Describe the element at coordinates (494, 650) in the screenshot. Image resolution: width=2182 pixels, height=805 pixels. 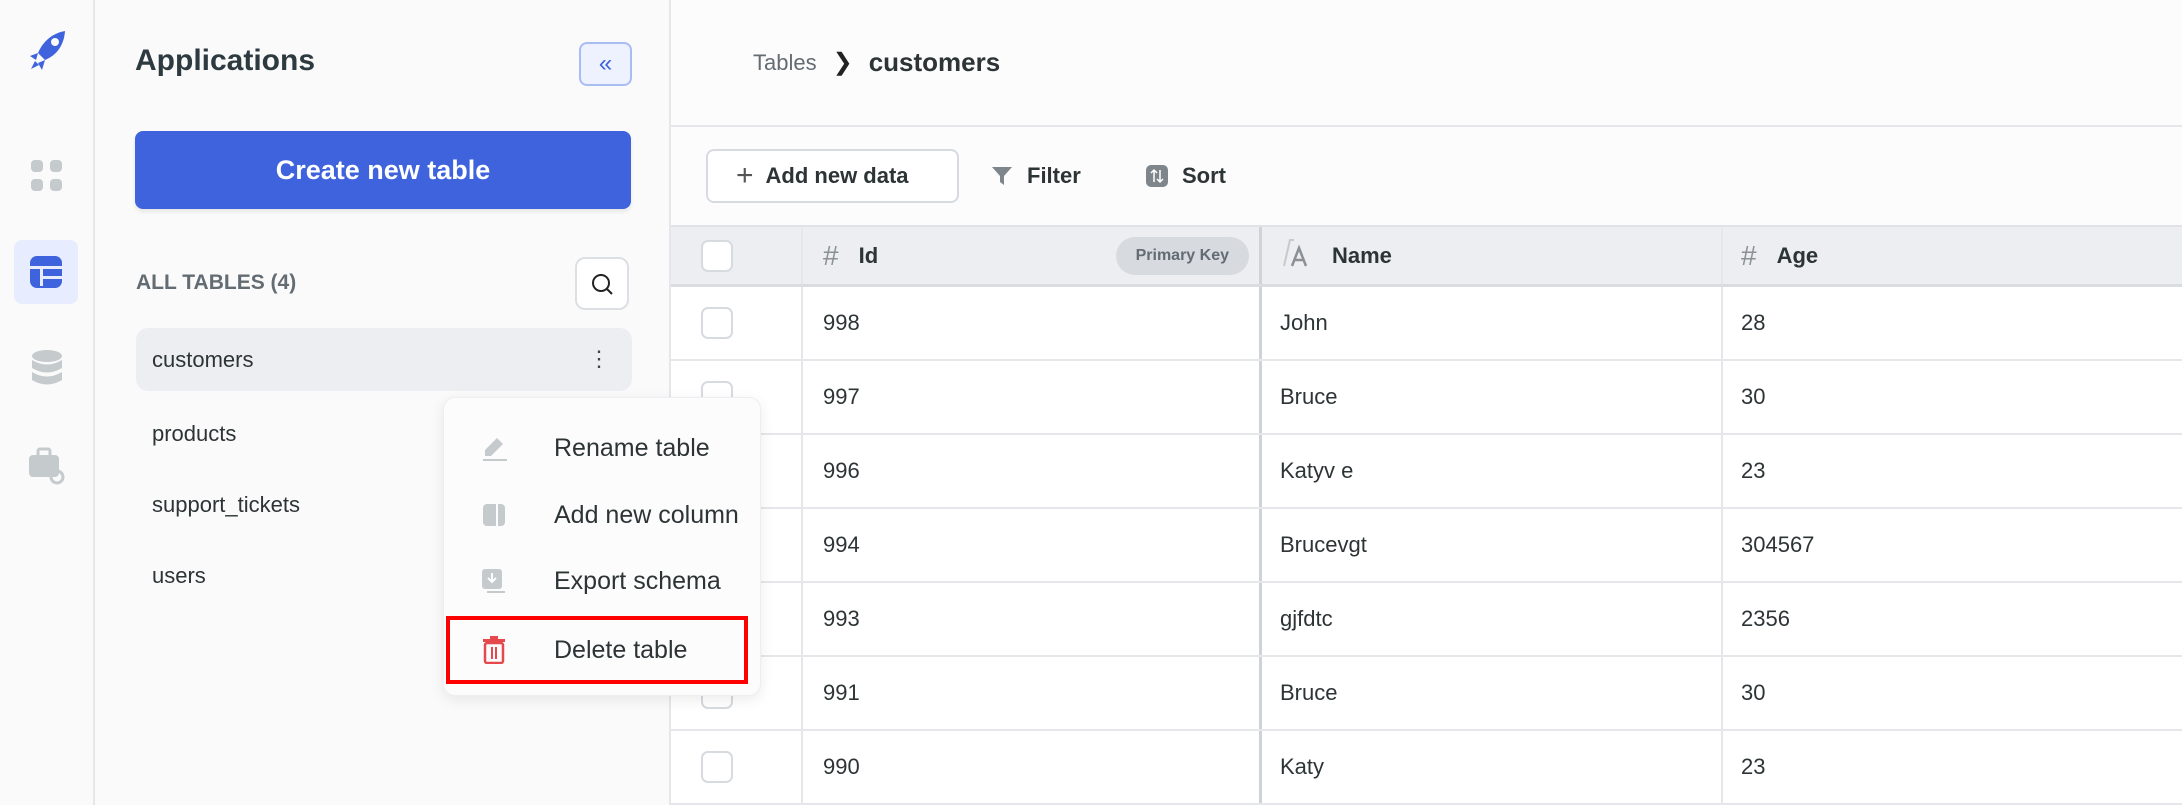
I see `trash-icon` at that location.